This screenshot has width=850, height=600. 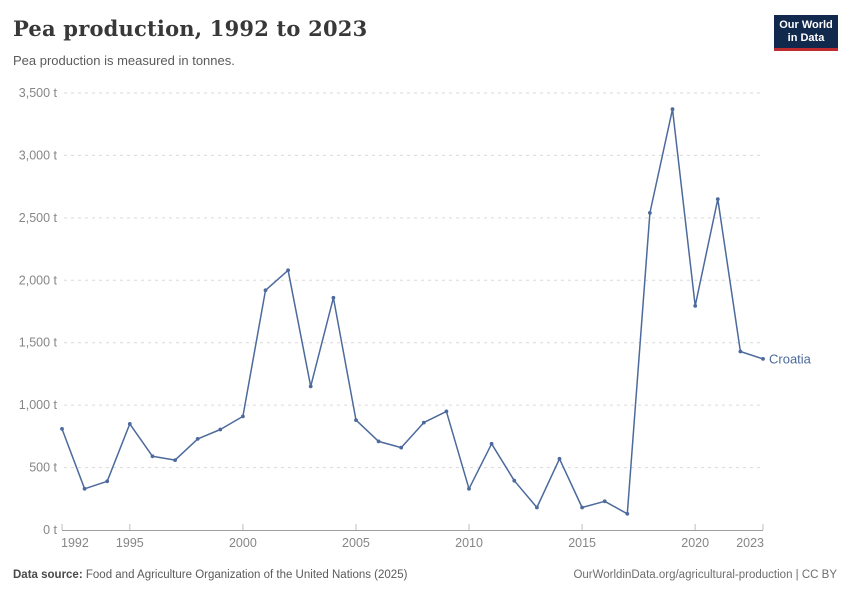 I want to click on data-point-1998, so click(x=197, y=439).